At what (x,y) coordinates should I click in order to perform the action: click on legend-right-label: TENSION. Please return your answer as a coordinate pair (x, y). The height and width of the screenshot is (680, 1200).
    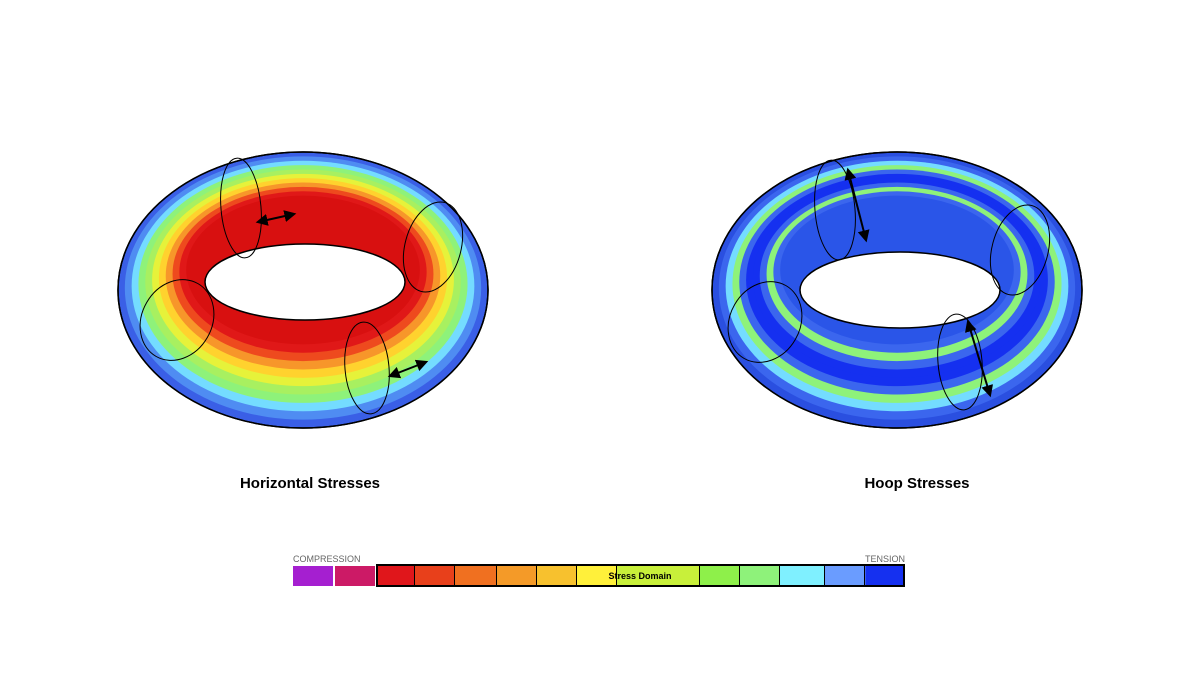
    Looking at the image, I should click on (885, 559).